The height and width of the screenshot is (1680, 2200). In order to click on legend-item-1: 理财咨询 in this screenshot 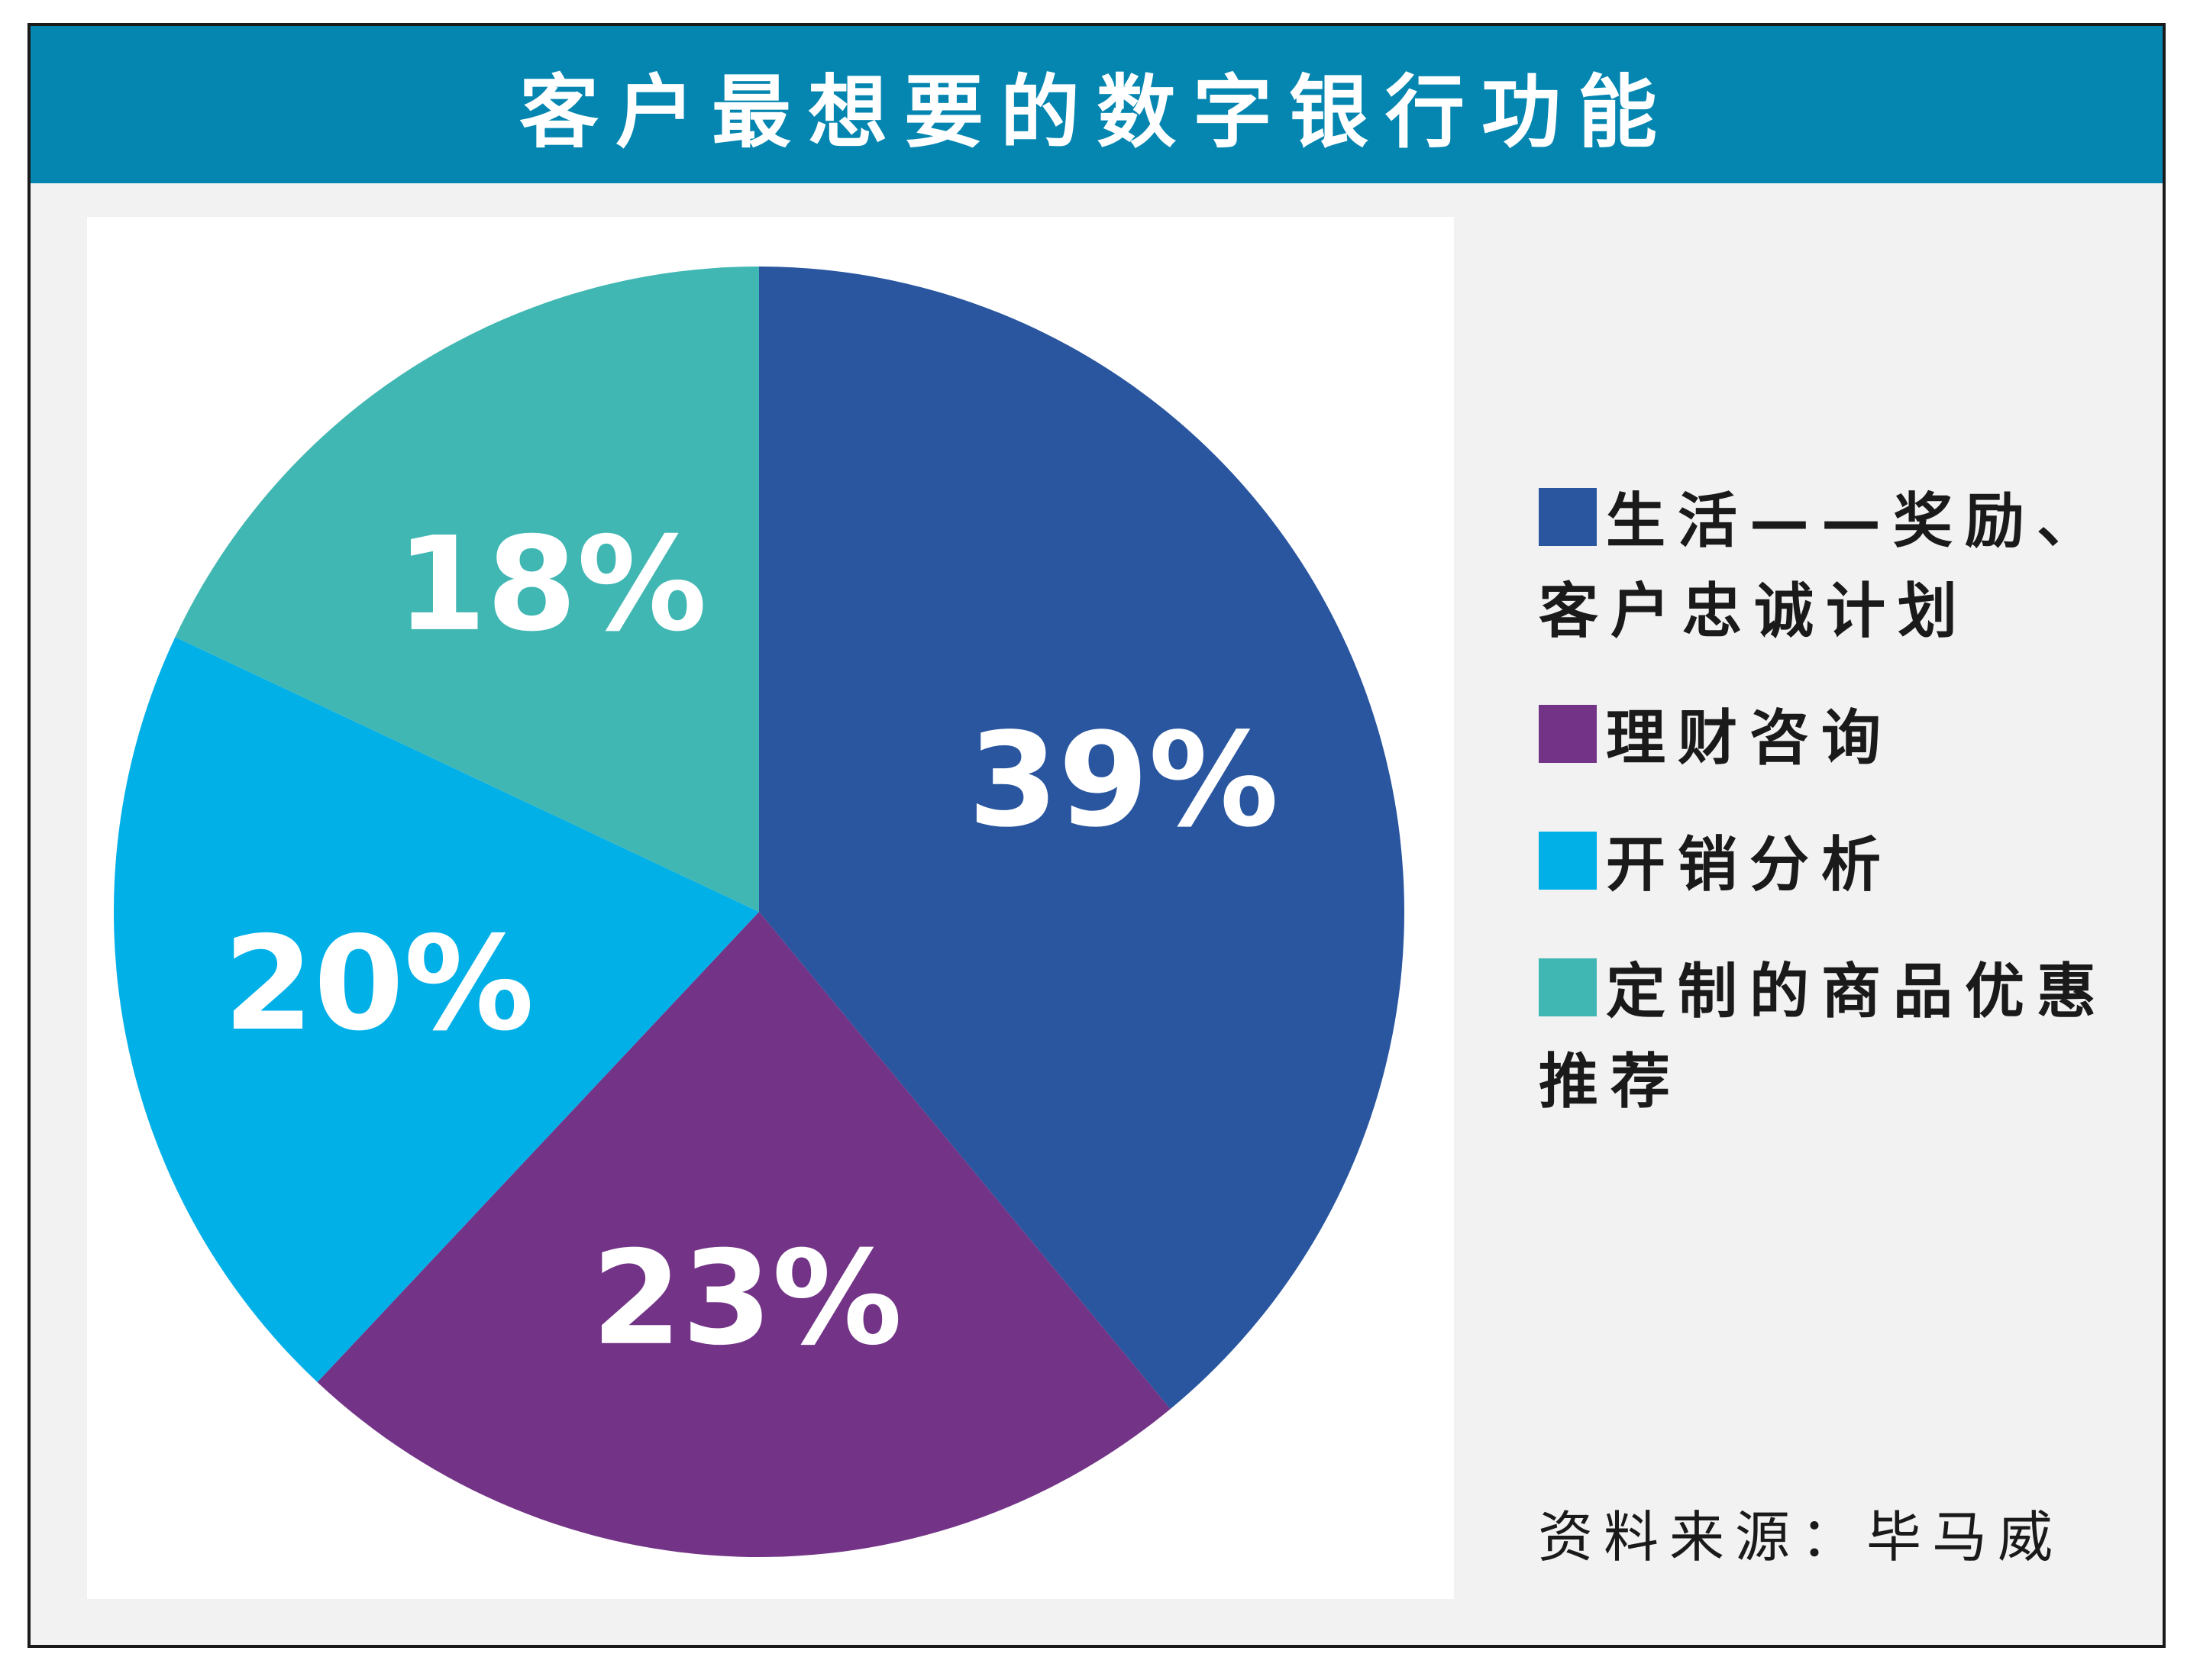, I will do `click(1845, 738)`.